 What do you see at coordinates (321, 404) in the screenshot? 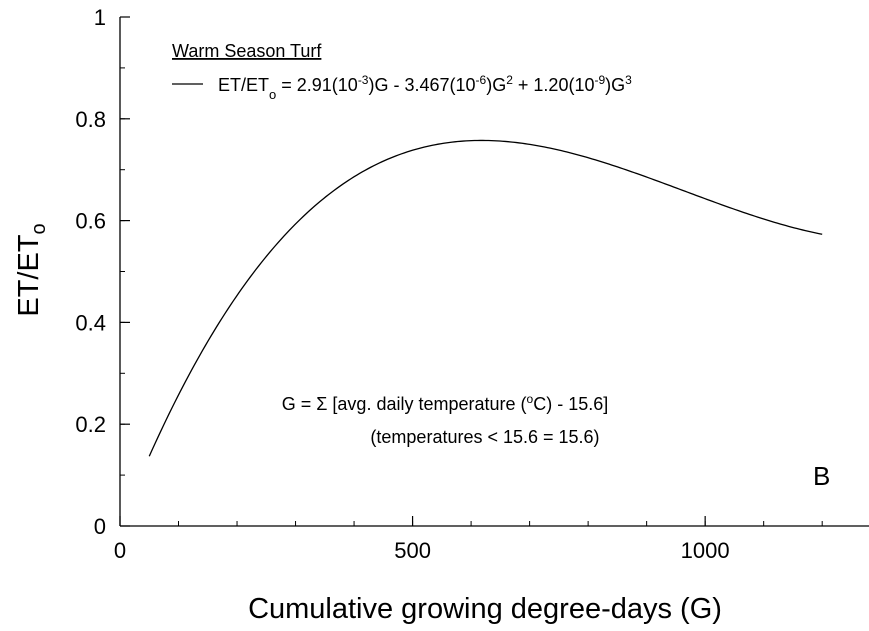
I see `formula-text: Σ` at bounding box center [321, 404].